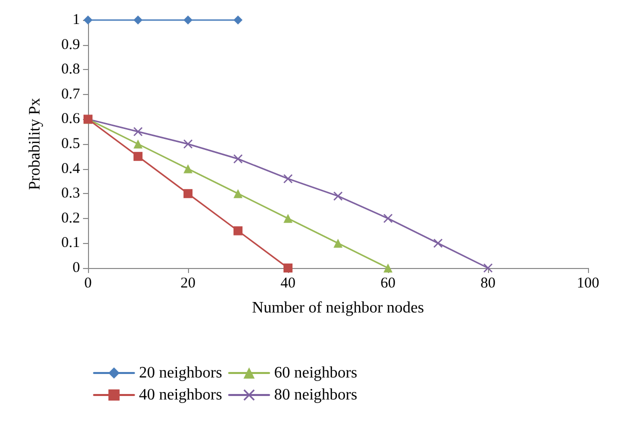  I want to click on x-tick-label: 20, so click(188, 284).